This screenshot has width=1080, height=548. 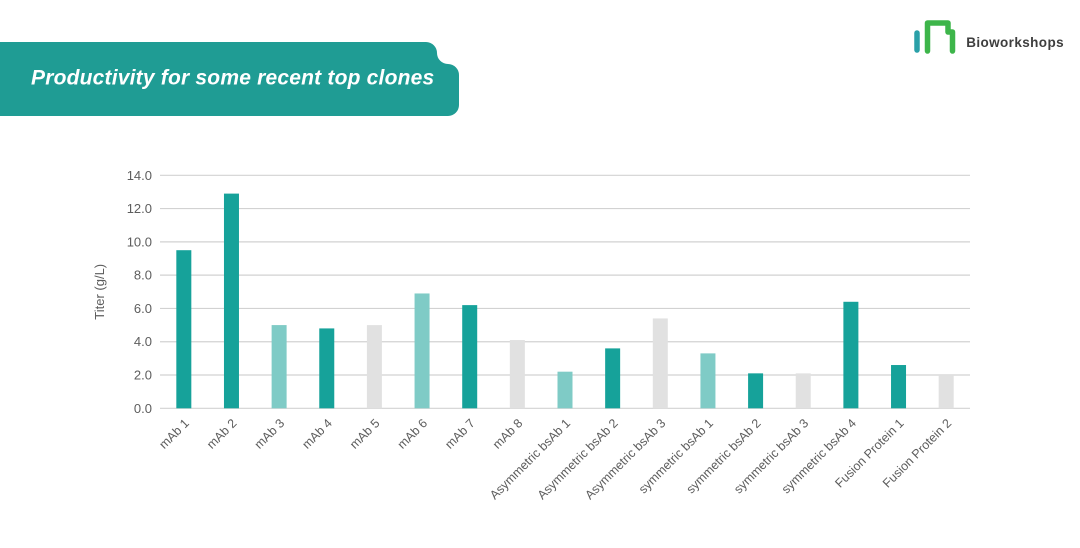 I want to click on y-tick-label: 0.0, so click(x=143, y=408).